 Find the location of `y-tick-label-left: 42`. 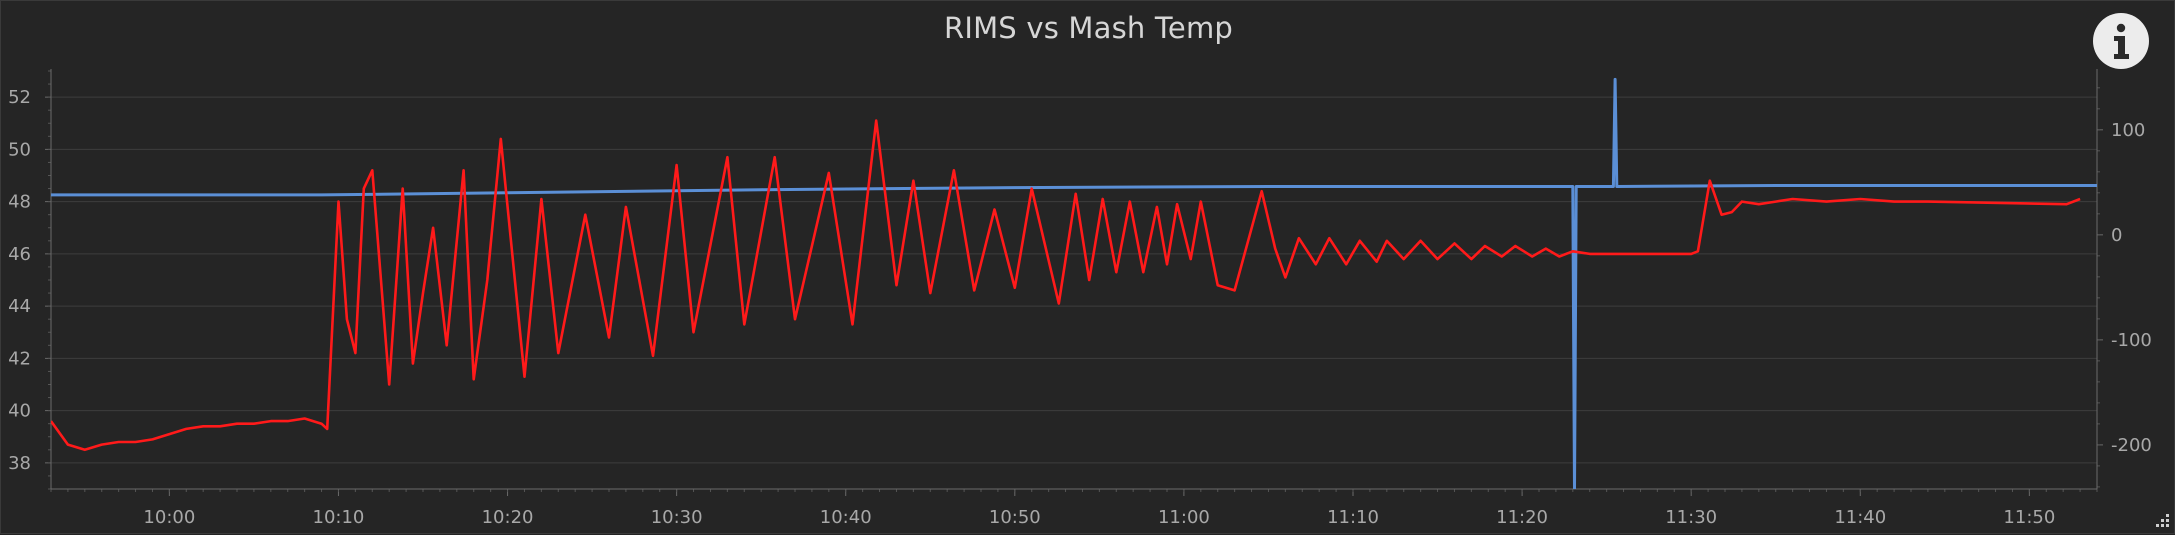

y-tick-label-left: 42 is located at coordinates (19, 358).